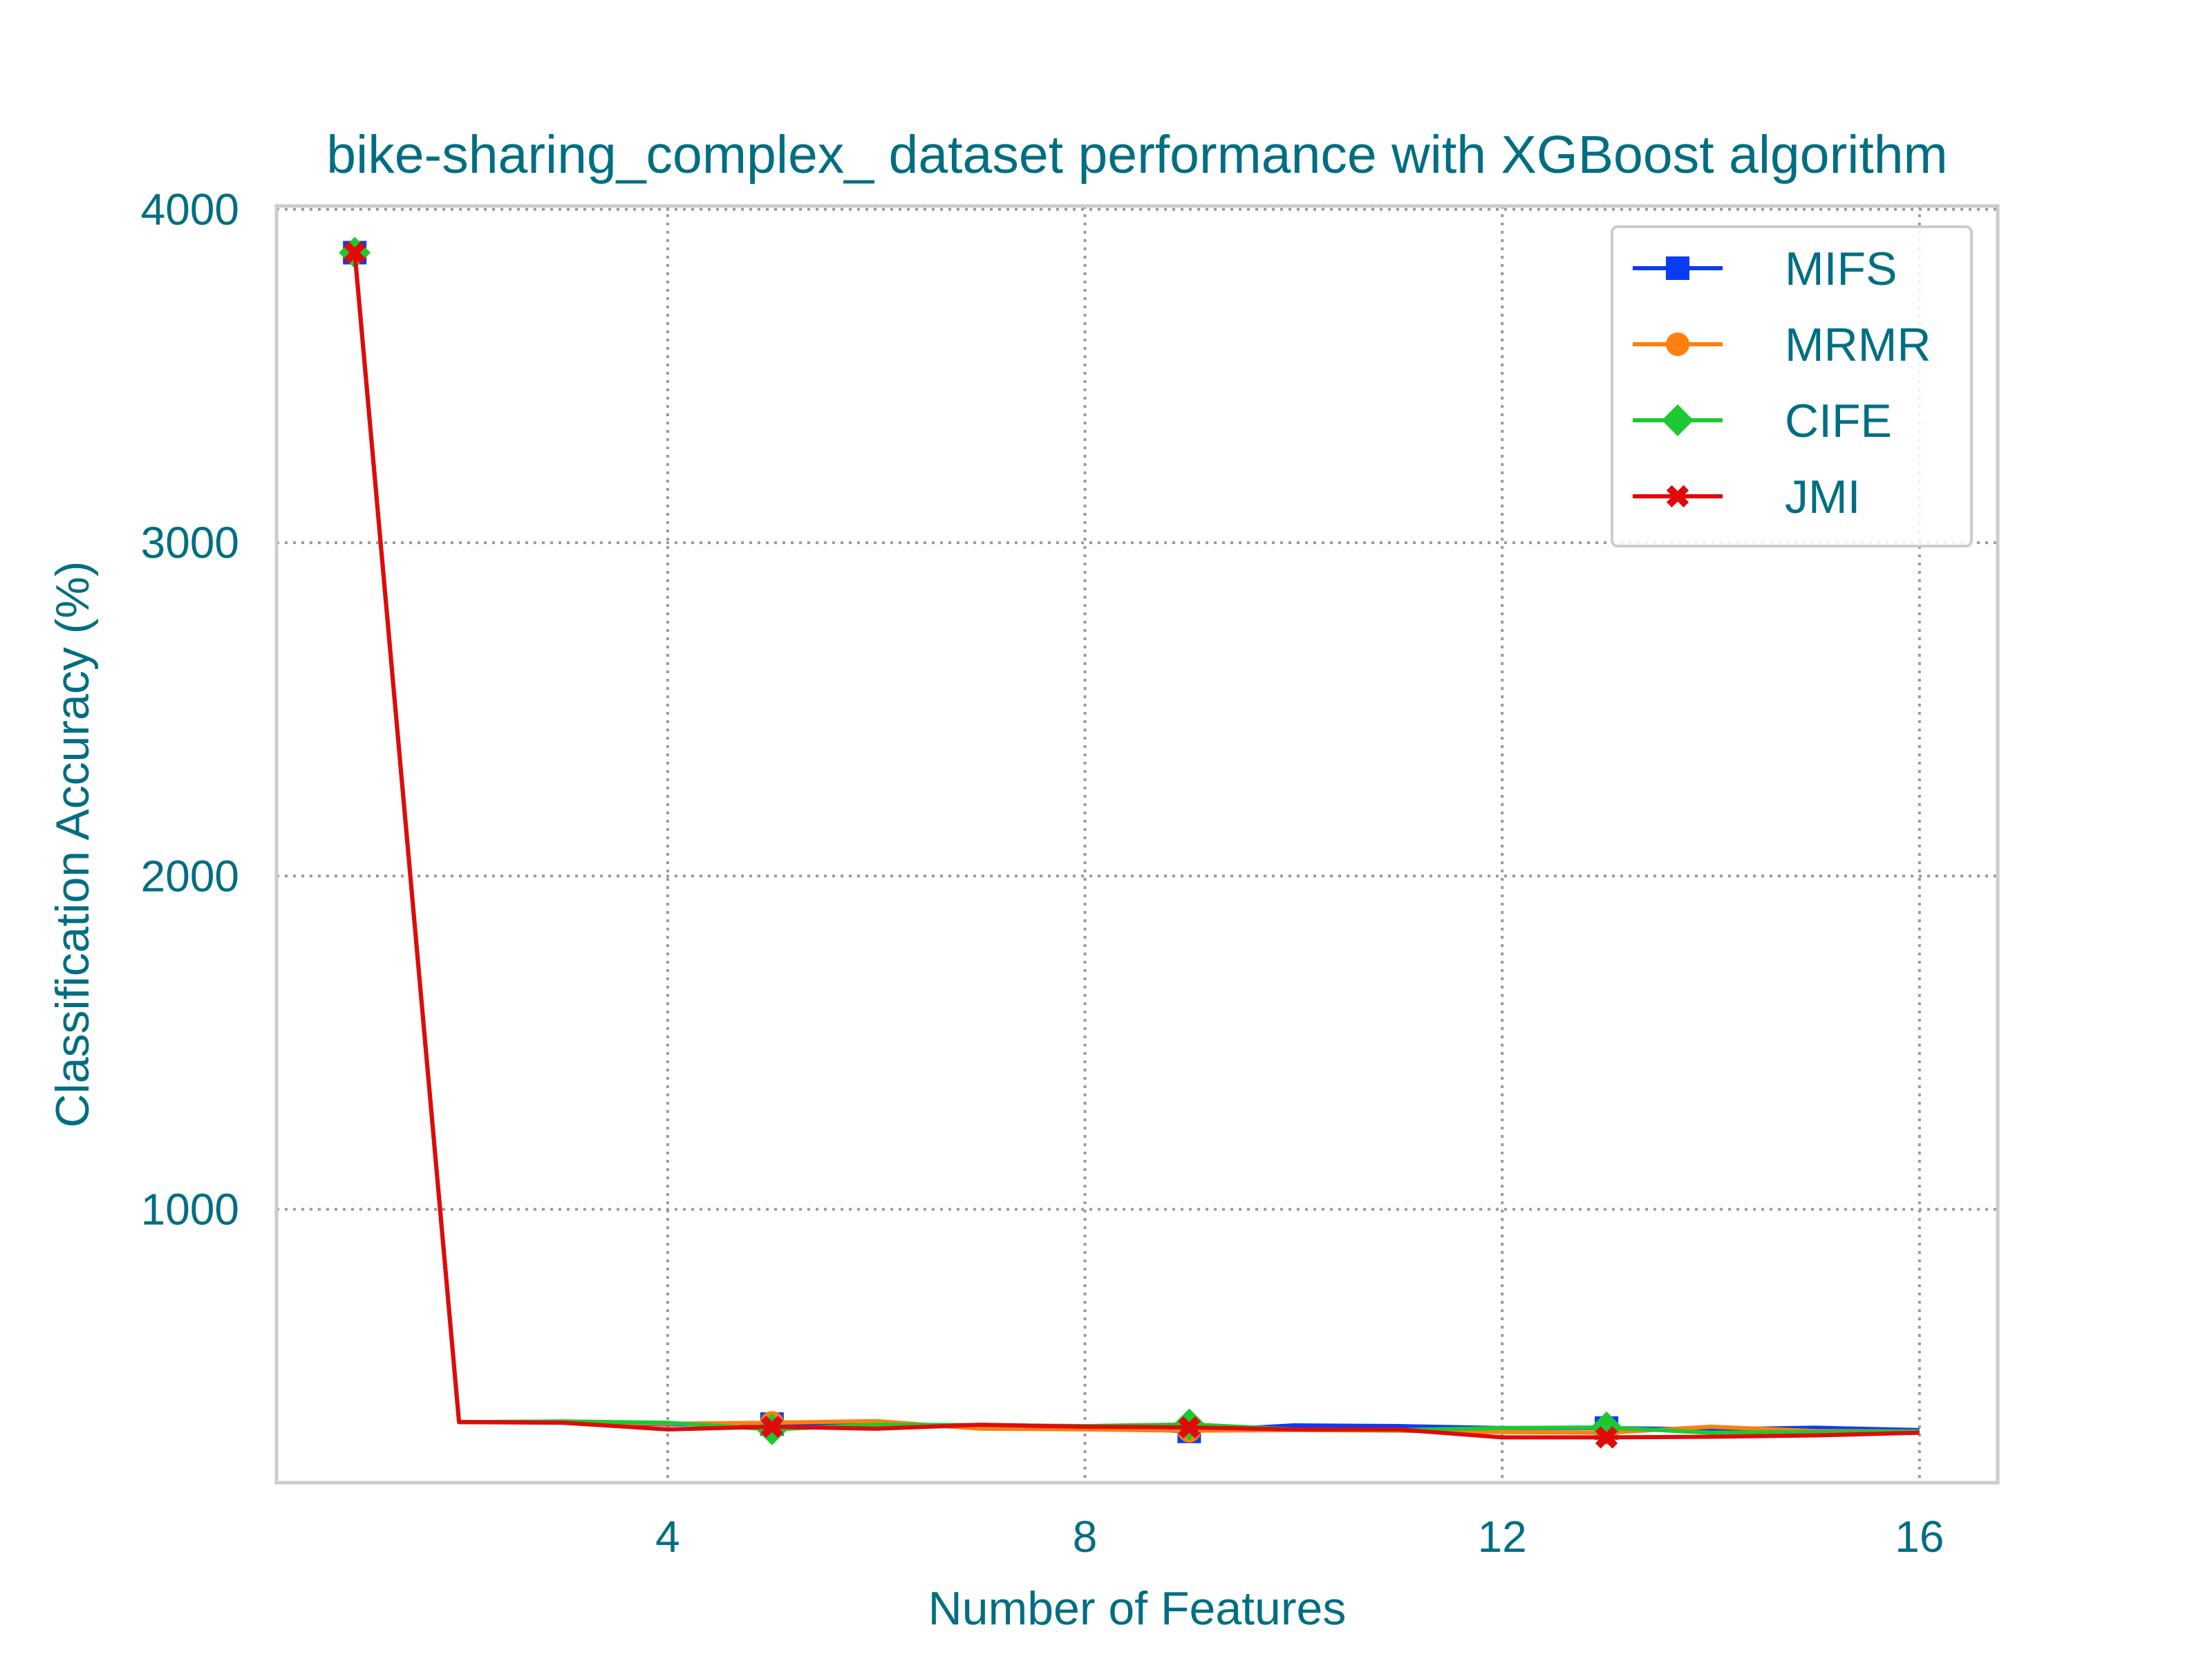 The image size is (2212, 1659). What do you see at coordinates (1762, 421) in the screenshot?
I see `legend-item-cife: CIFE` at bounding box center [1762, 421].